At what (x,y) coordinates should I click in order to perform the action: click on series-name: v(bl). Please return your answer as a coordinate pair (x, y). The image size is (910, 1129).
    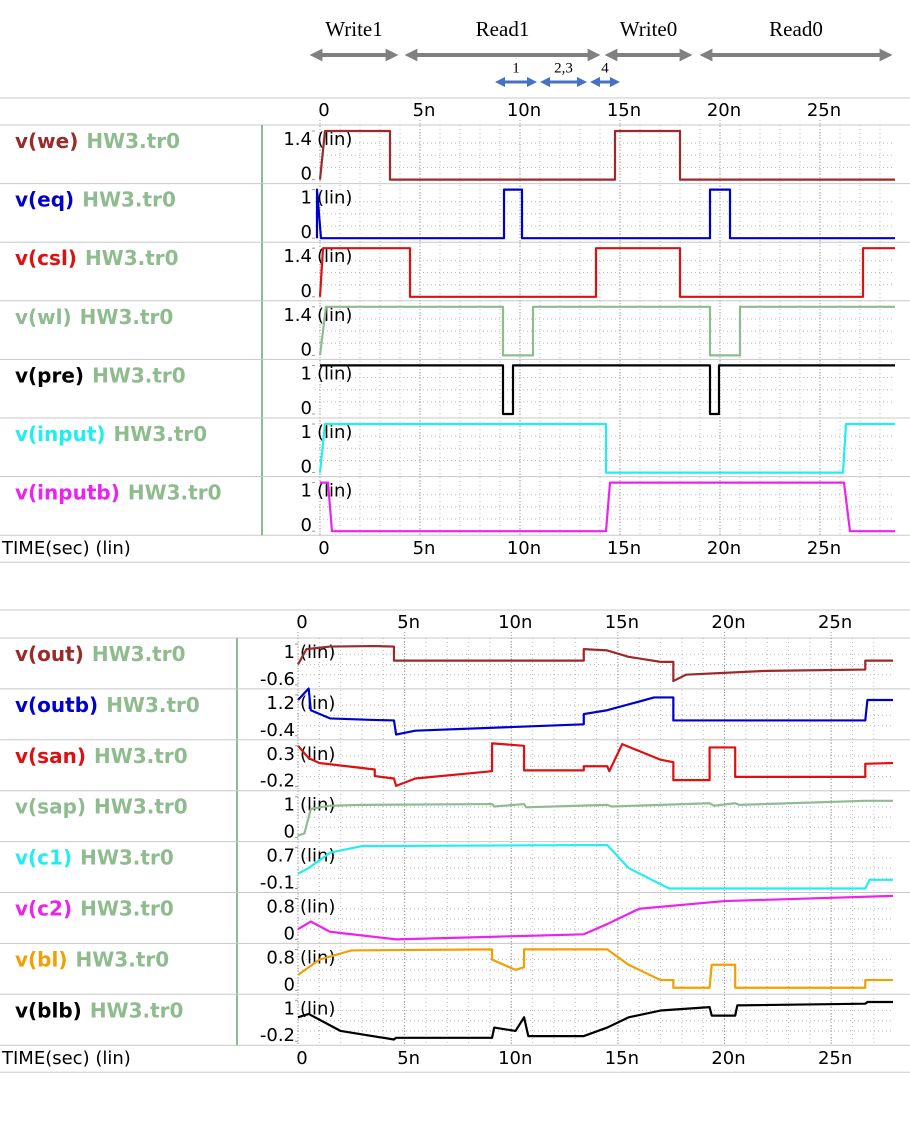
    Looking at the image, I should click on (41, 959).